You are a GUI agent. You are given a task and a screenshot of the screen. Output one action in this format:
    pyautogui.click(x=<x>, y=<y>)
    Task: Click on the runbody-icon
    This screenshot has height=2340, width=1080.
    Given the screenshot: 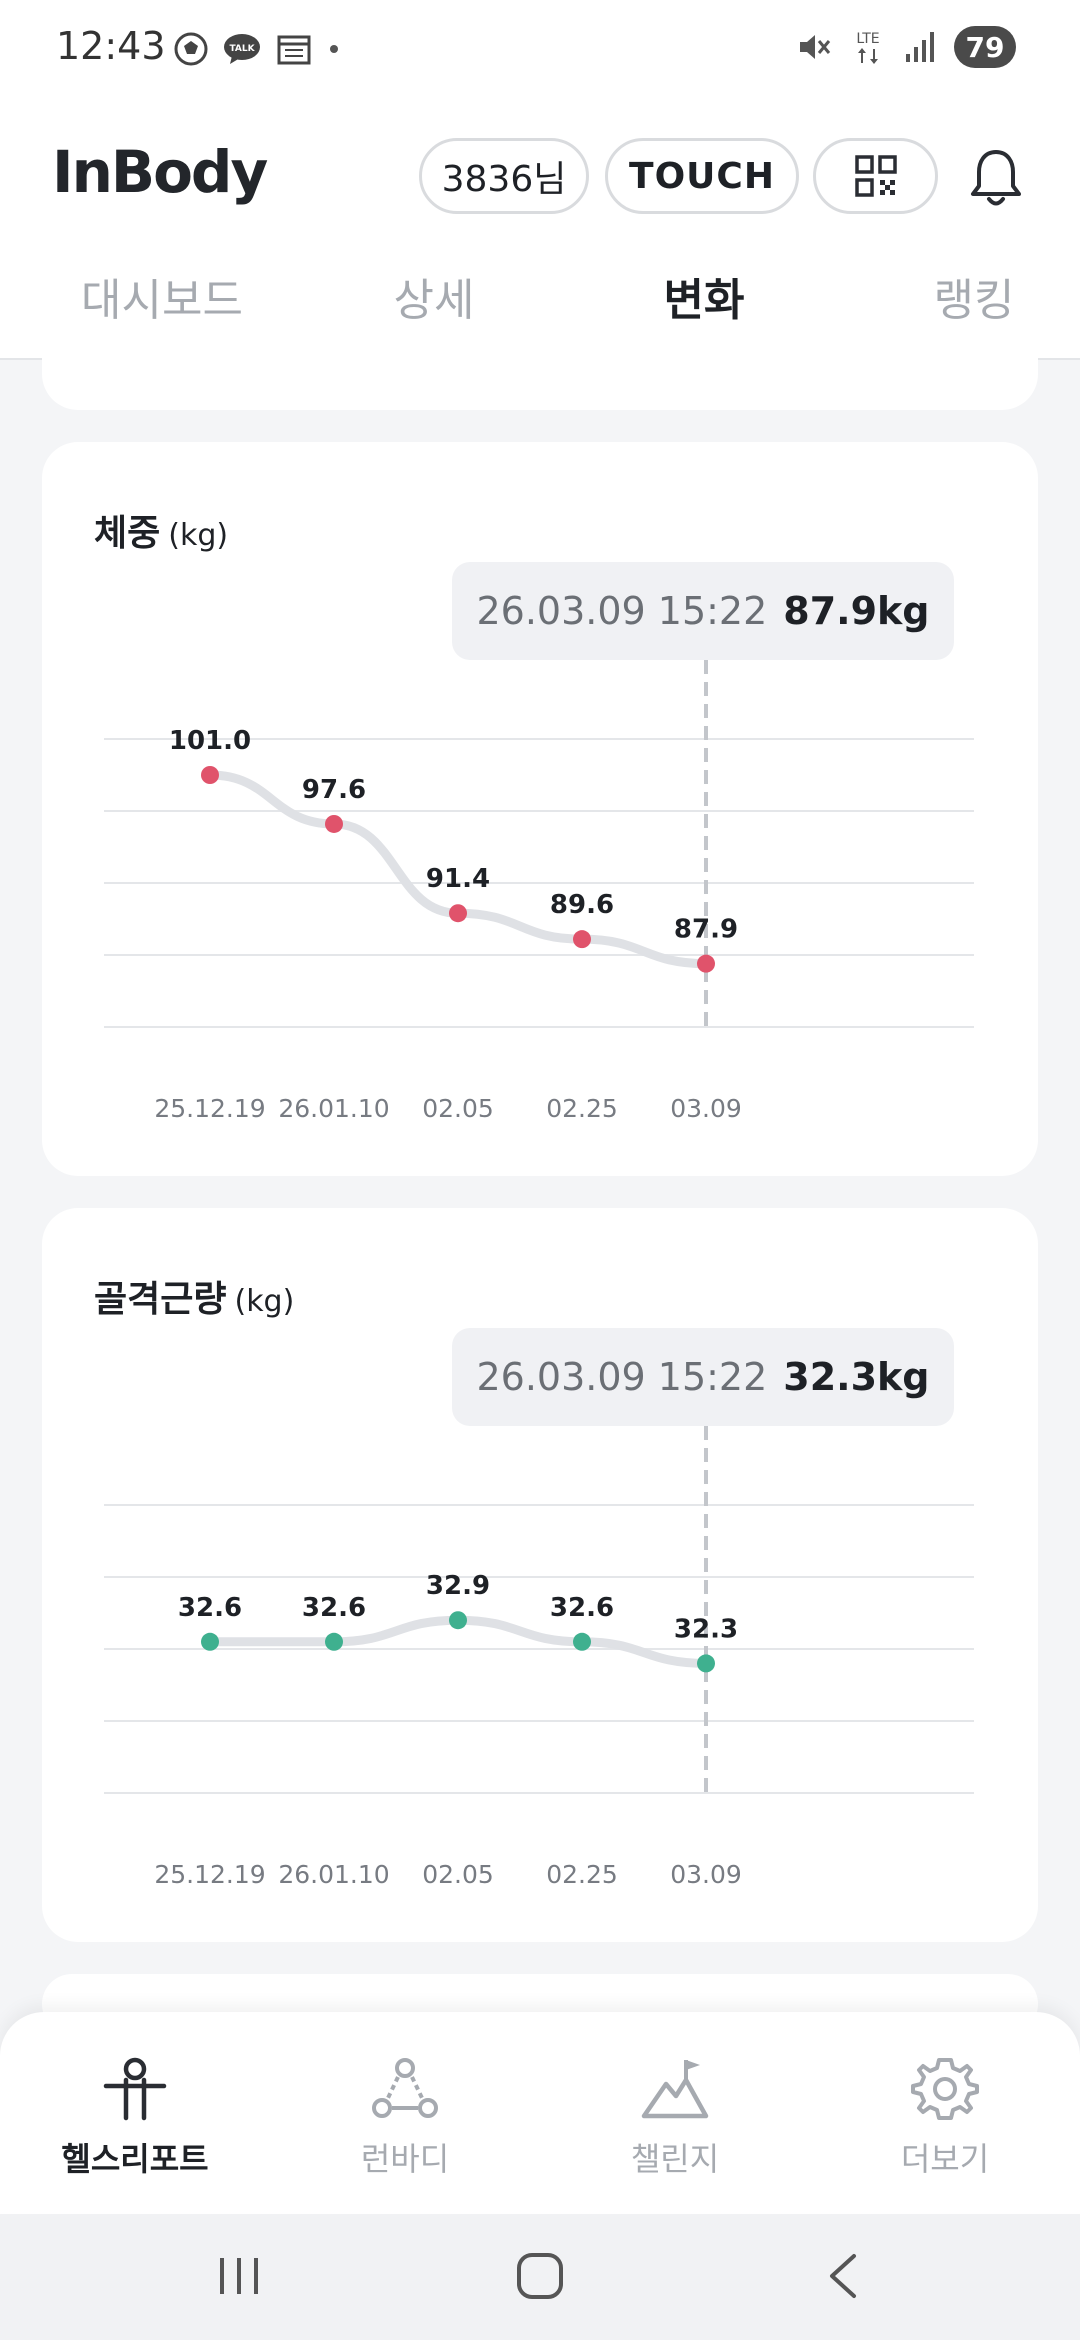 What is the action you would take?
    pyautogui.click(x=405, y=2088)
    